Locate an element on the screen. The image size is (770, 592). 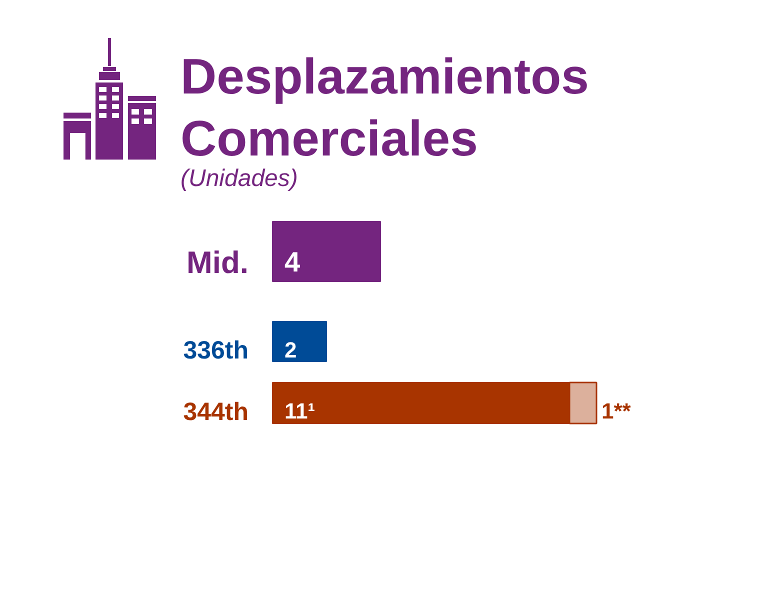
data-label: 11¹ is located at coordinates (300, 411).